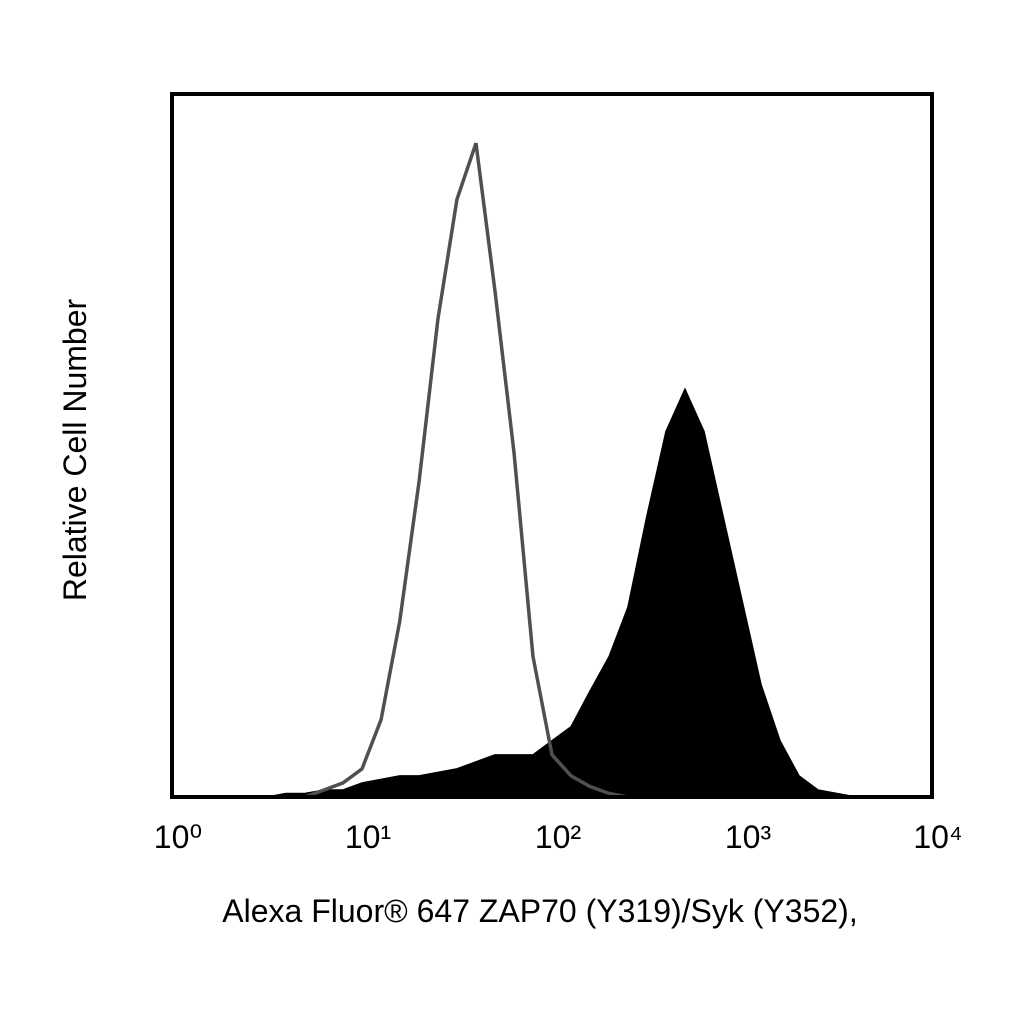 This screenshot has height=1029, width=1024. I want to click on y-axis-label: Relative Cell Number, so click(75, 449).